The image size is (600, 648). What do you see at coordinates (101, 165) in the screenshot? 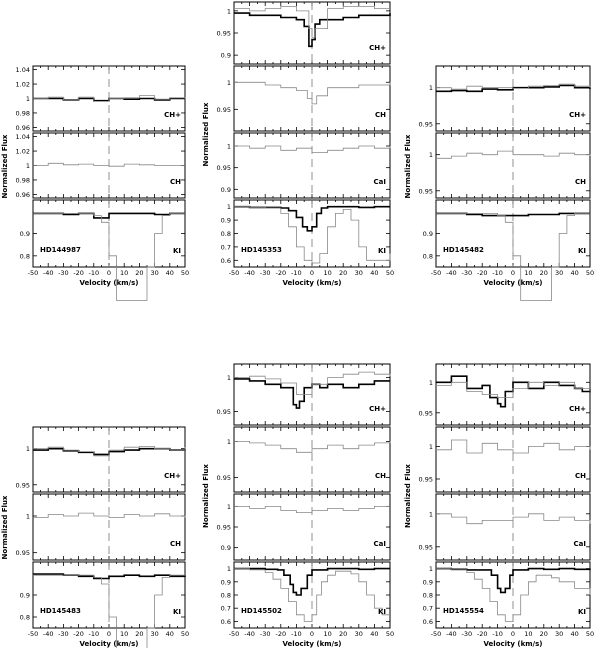
I see `panel-ch: 1.04 1.02 1 0.98 0.96 CH` at bounding box center [101, 165].